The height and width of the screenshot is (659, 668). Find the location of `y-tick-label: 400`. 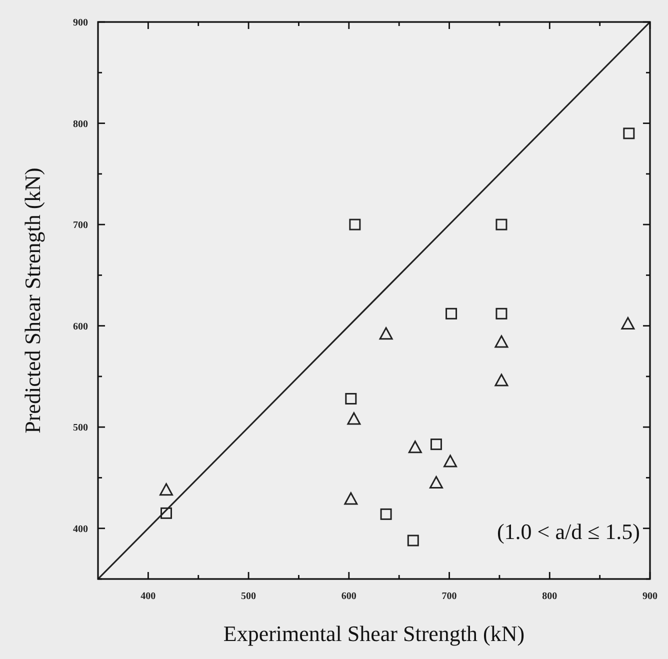

y-tick-label: 400 is located at coordinates (80, 529).